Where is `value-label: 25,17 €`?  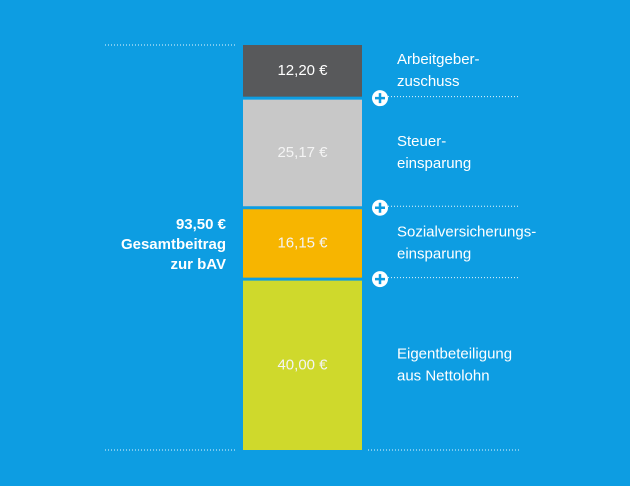
value-label: 25,17 € is located at coordinates (302, 152).